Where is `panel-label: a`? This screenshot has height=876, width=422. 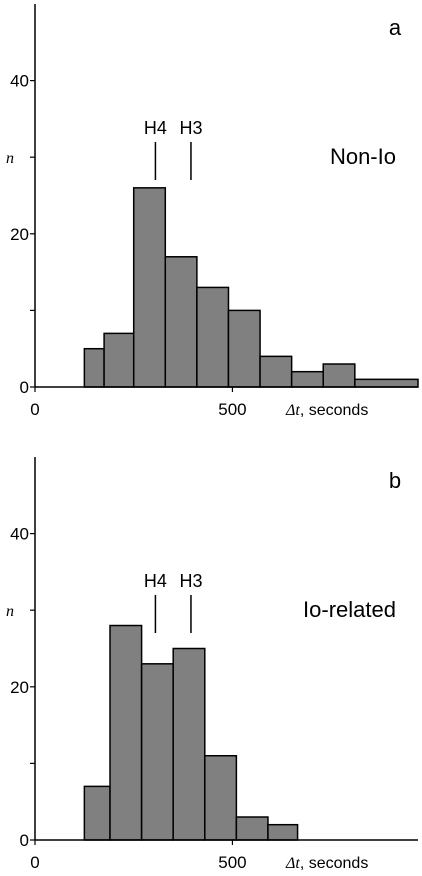
panel-label: a is located at coordinates (395, 27).